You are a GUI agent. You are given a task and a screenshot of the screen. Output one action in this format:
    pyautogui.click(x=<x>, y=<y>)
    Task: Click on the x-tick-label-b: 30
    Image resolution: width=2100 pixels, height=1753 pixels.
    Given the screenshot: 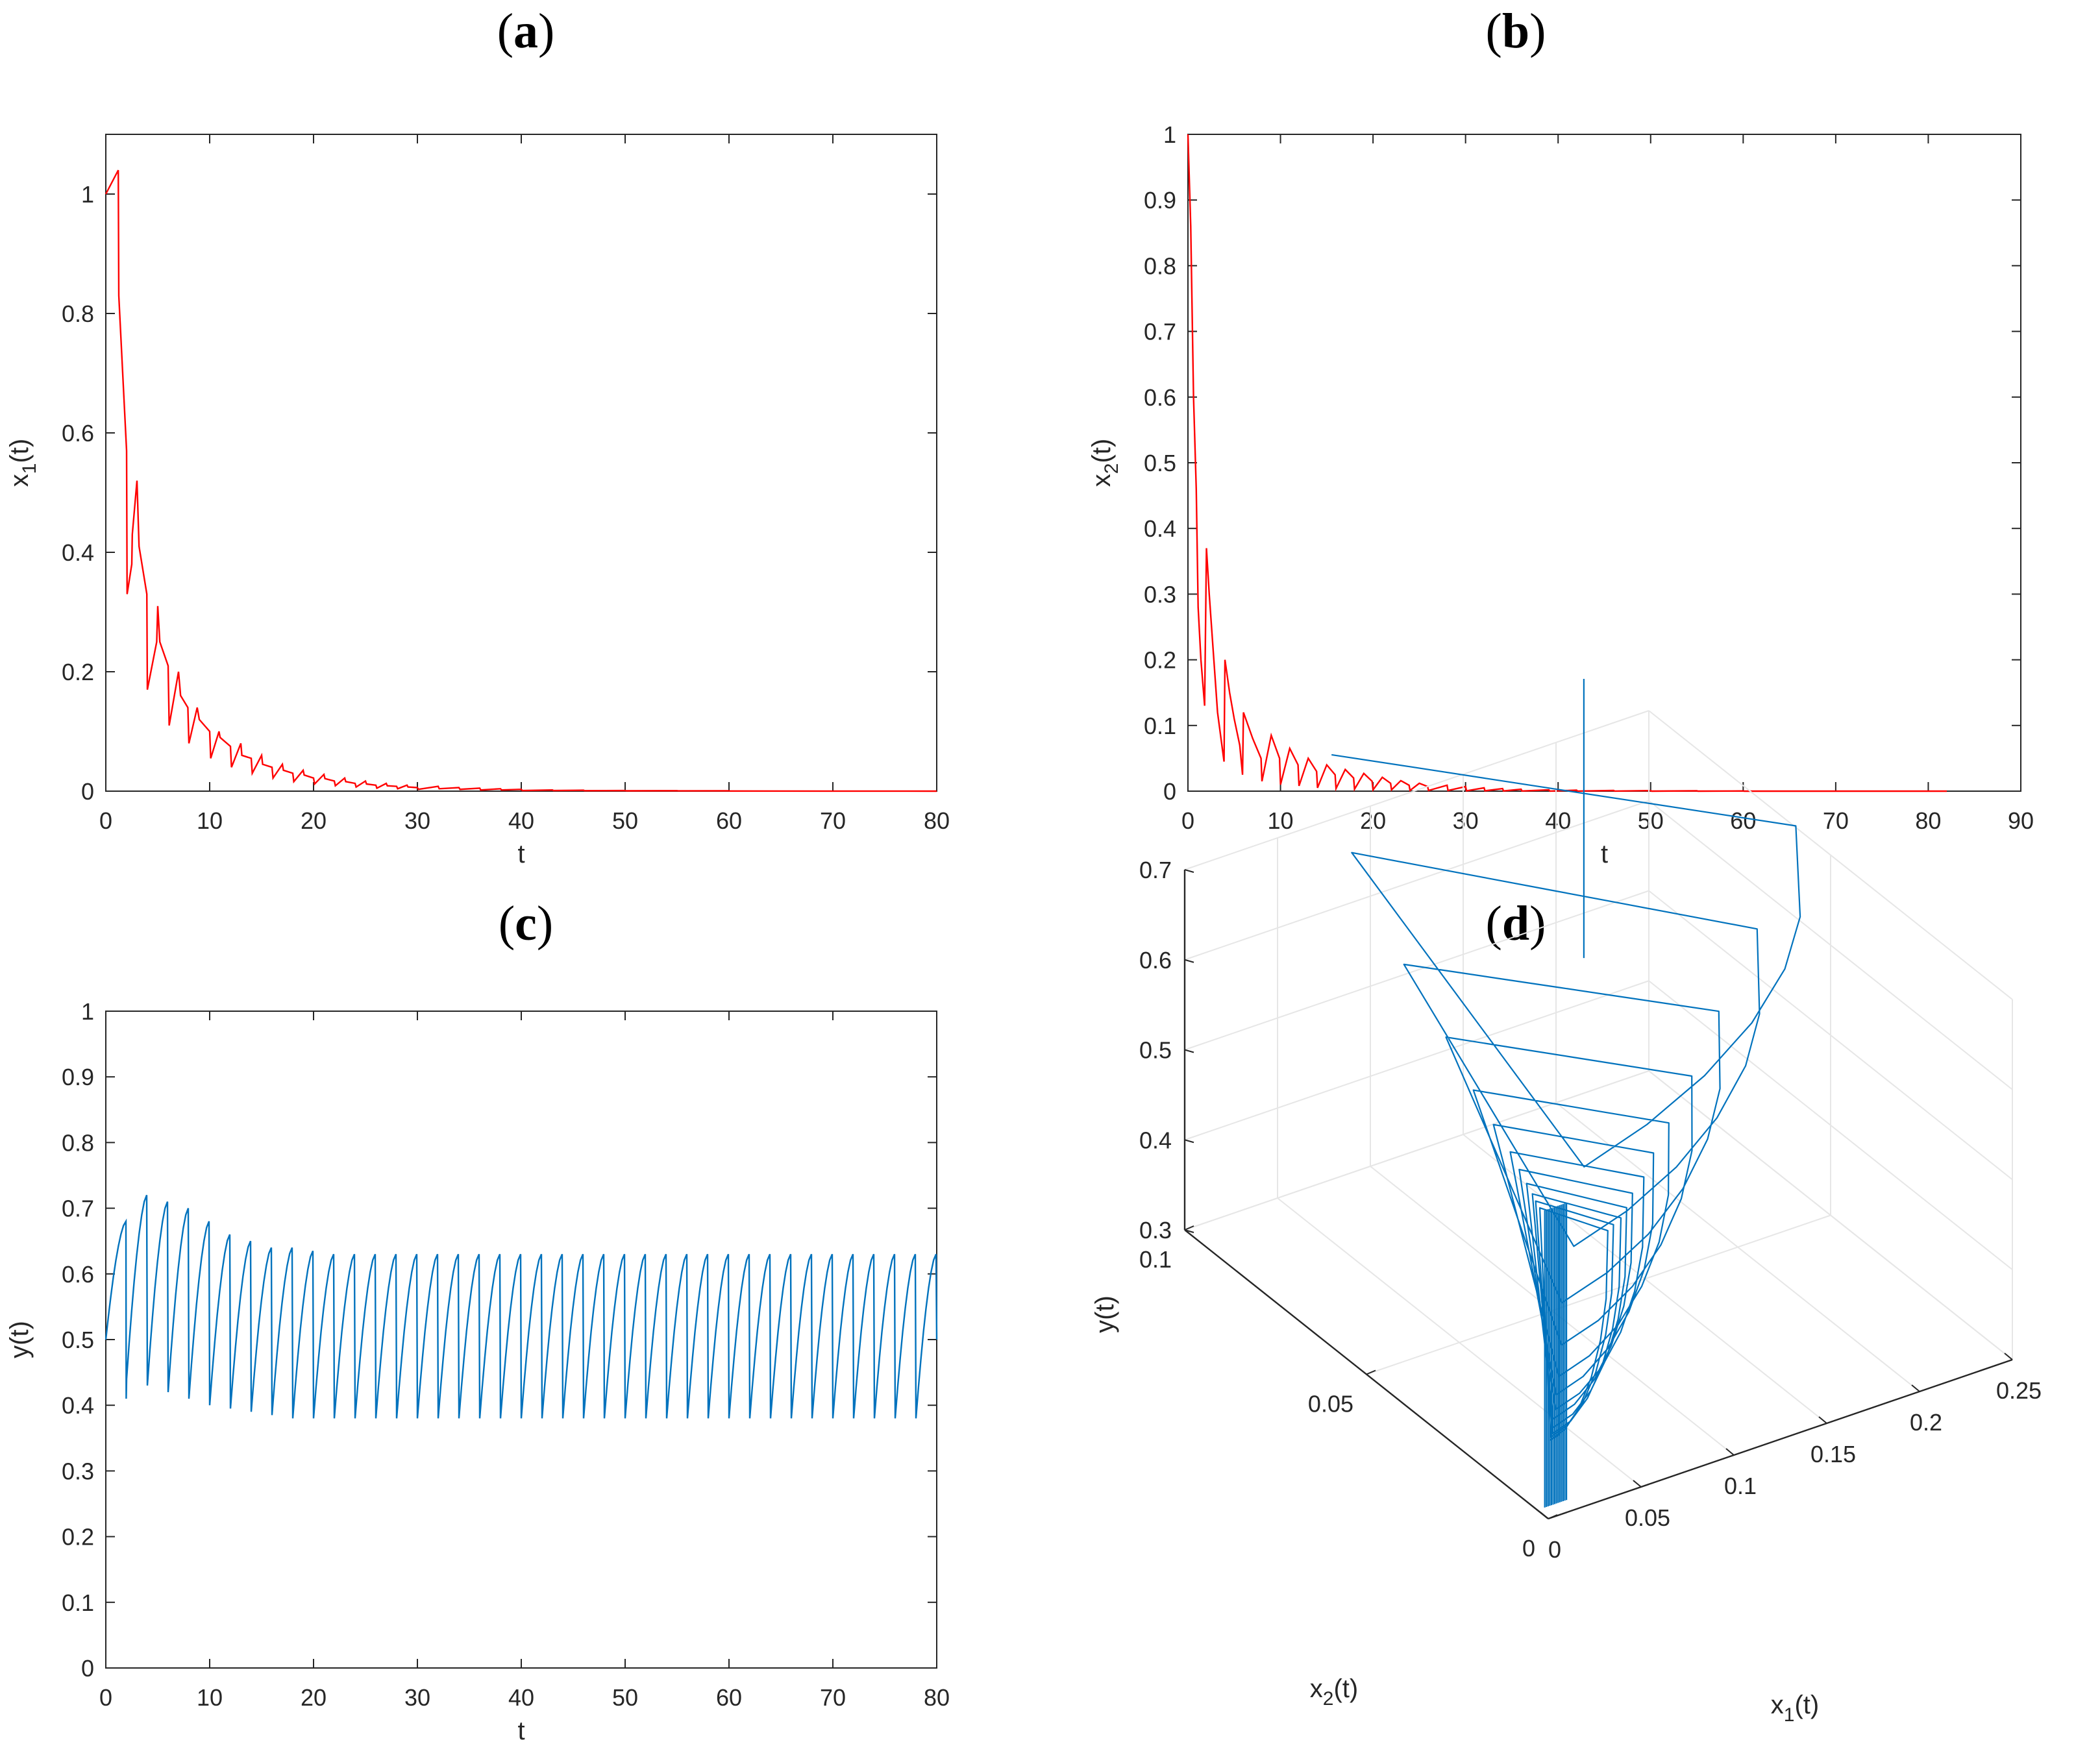 What is the action you would take?
    pyautogui.click(x=1466, y=820)
    